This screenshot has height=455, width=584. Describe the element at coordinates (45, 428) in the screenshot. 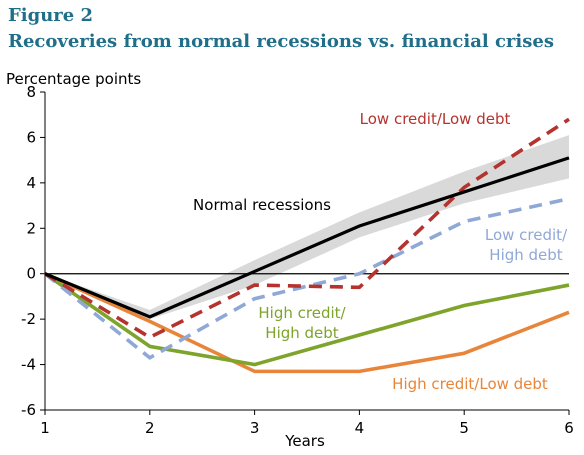

I see `x-tick-label: 1` at that location.